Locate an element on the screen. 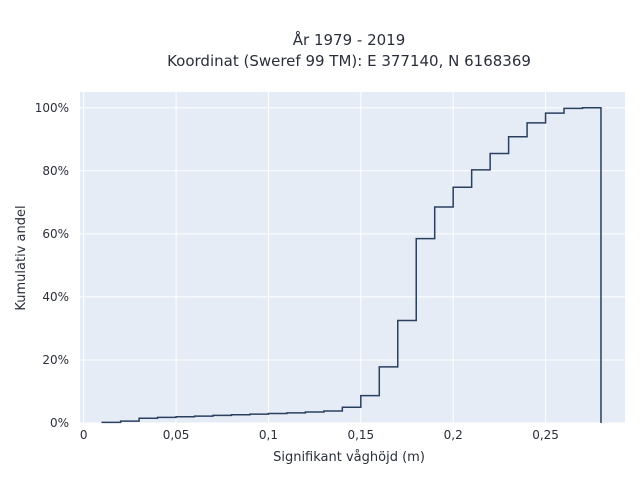 The image size is (640, 480). y-axis-label: Kumulativ andel is located at coordinates (21, 257).